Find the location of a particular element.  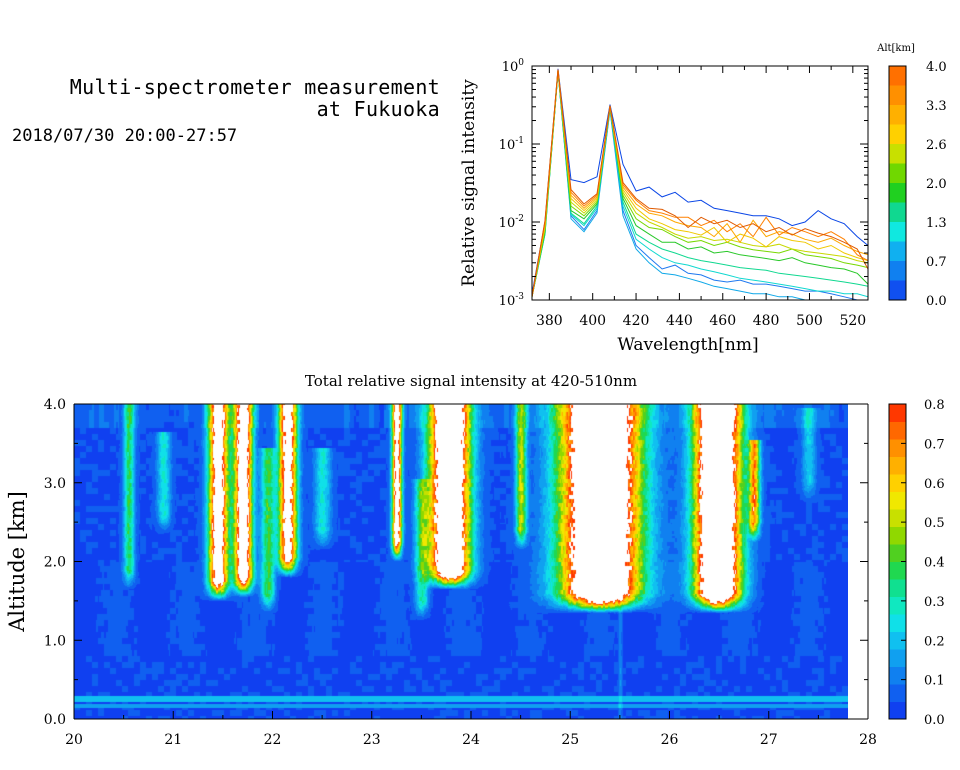

heatmap-x-tick-label: 20 is located at coordinates (74, 740).